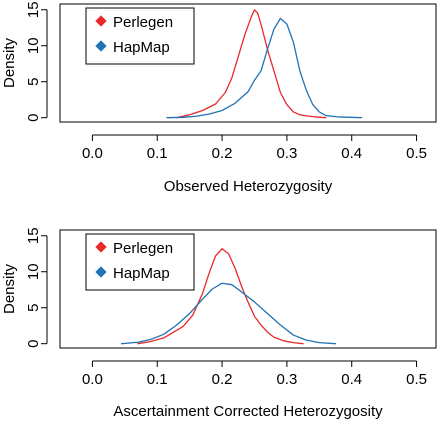 The width and height of the screenshot is (440, 422). Describe the element at coordinates (248, 411) in the screenshot. I see `x-axis-label: Ascertainment Corrected Heterozygosity` at that location.